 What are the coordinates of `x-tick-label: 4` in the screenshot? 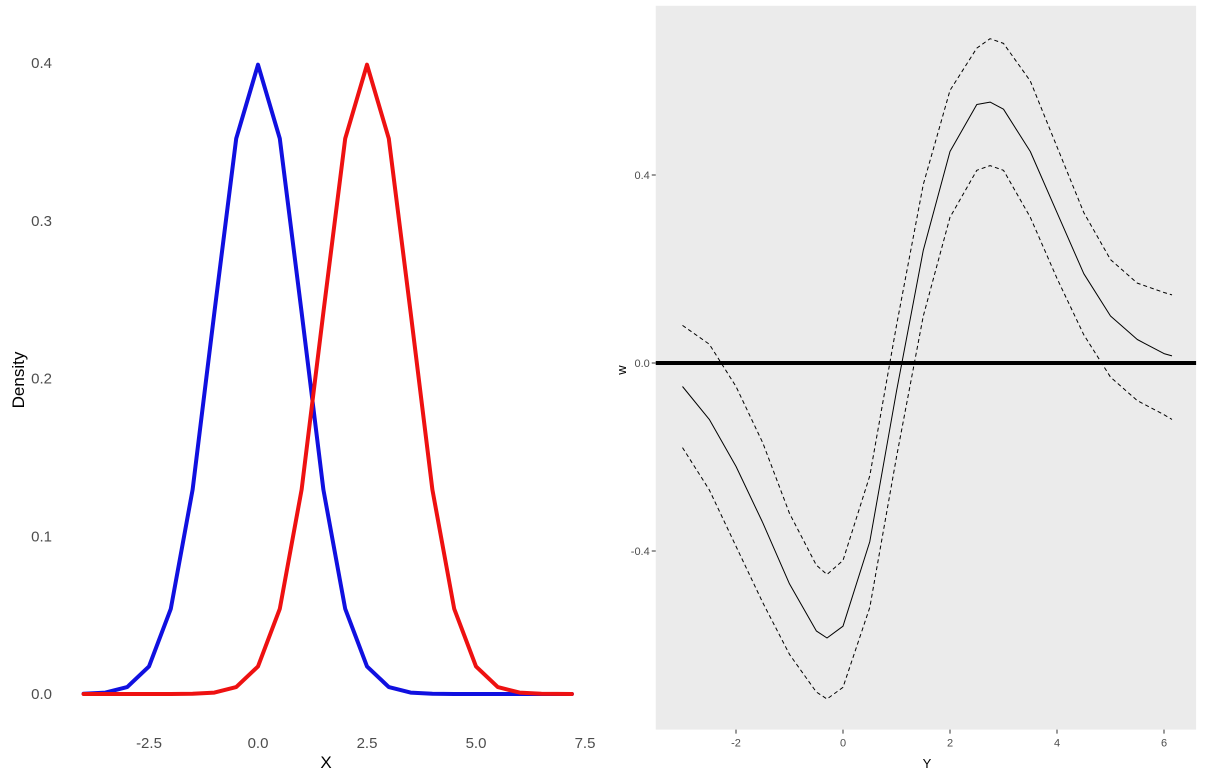 It's located at (1057, 744).